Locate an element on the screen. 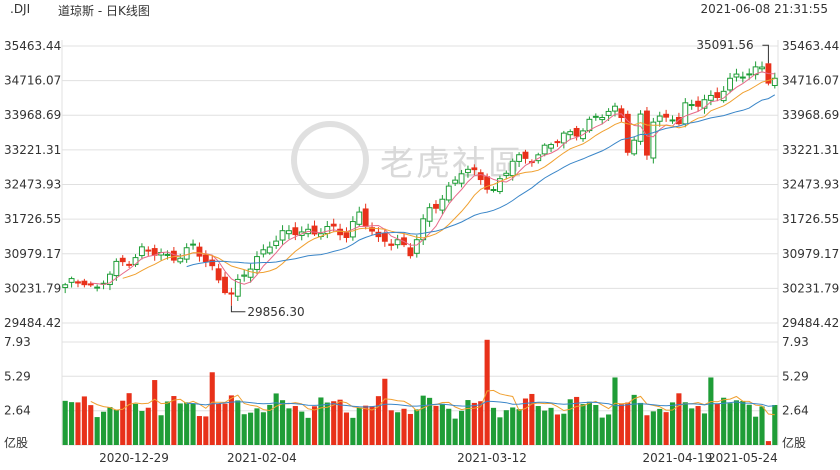 This screenshot has height=470, width=840. price-tick-right: 32473.93 is located at coordinates (810, 185).